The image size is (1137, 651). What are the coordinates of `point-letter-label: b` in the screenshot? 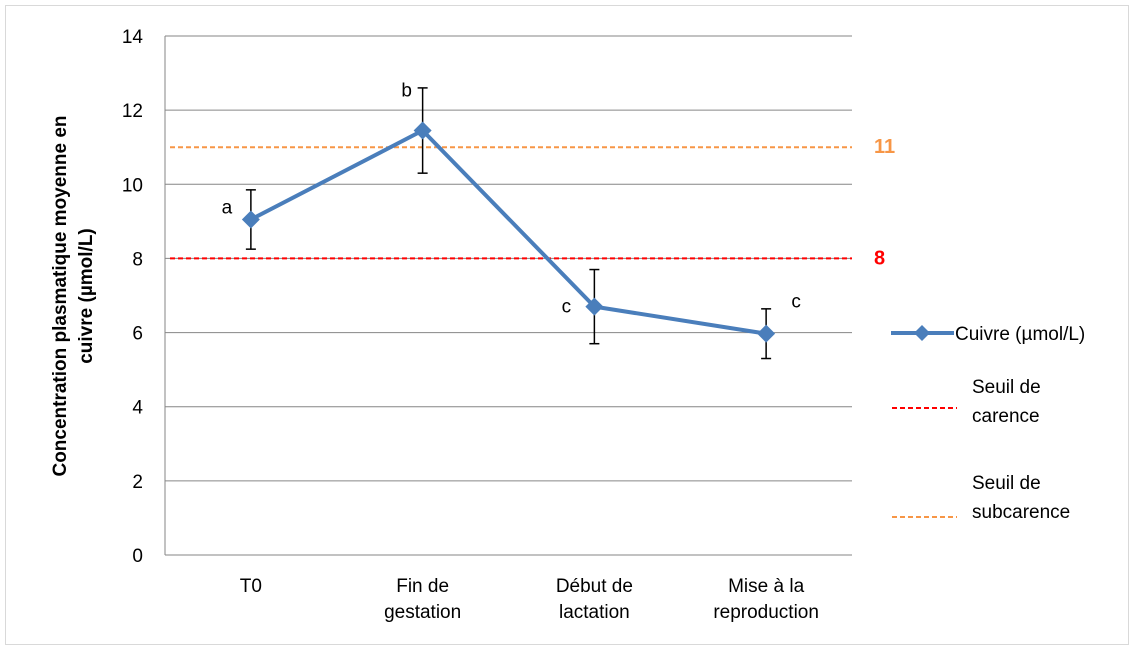 It's located at (406, 91).